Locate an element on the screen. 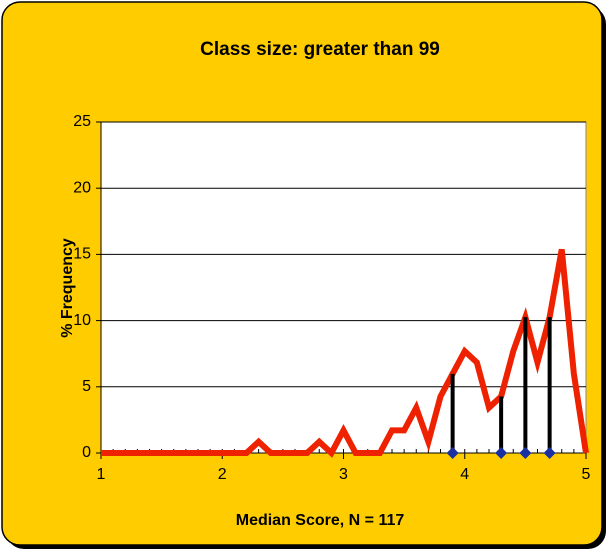 The width and height of the screenshot is (609, 552). x-tick-label: 3 is located at coordinates (343, 474).